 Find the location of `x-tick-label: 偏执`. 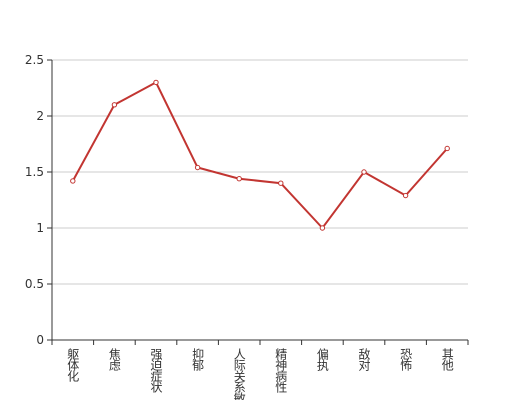

x-tick-label: 偏执 is located at coordinates (322, 359).